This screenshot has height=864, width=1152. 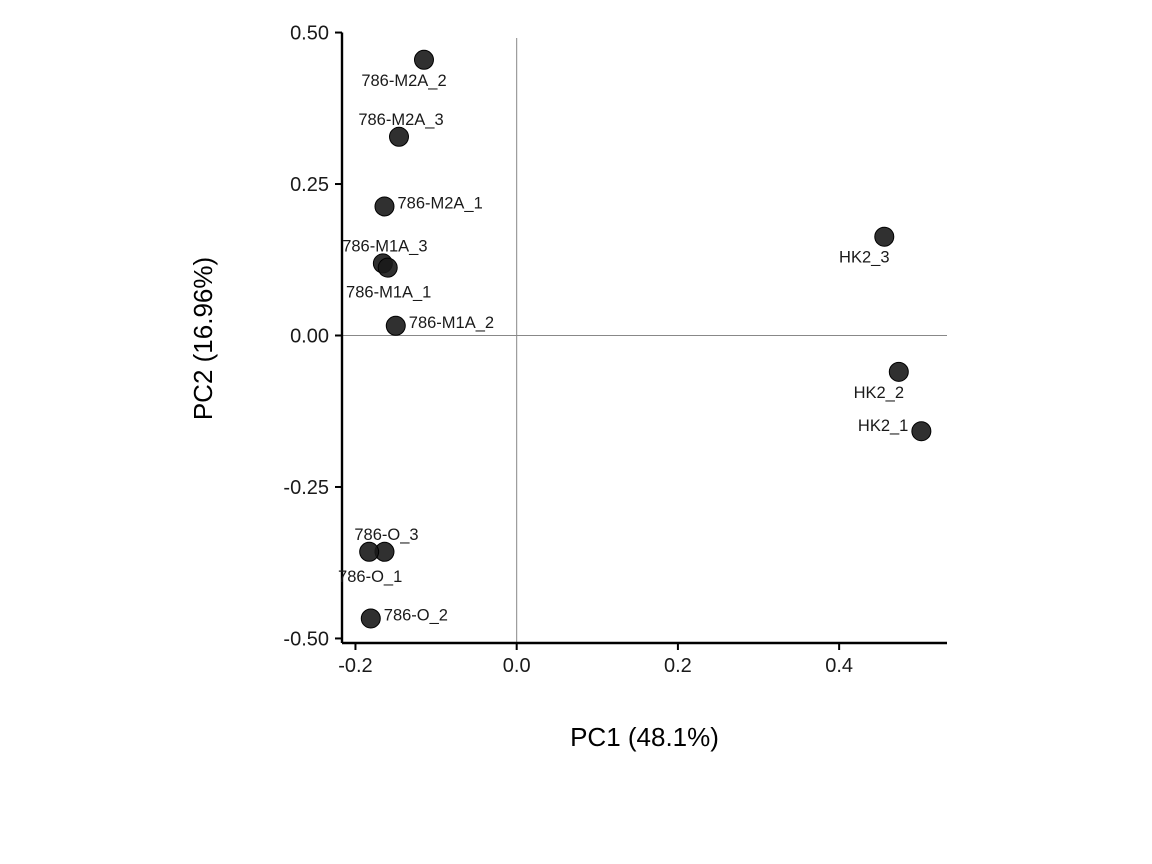 What do you see at coordinates (403, 81) in the screenshot?
I see `point-label: 786-M2A_2` at bounding box center [403, 81].